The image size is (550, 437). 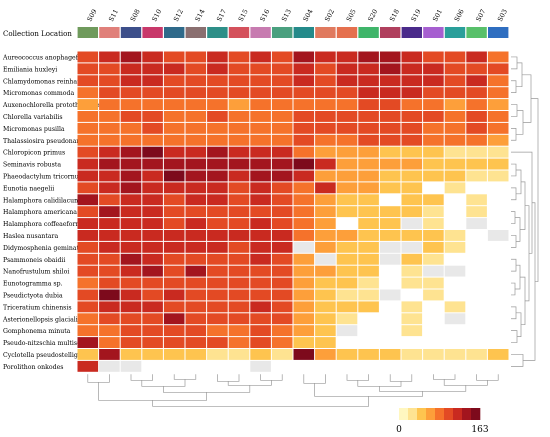 What do you see at coordinates (135, 15) in the screenshot?
I see `column-label: S08` at bounding box center [135, 15].